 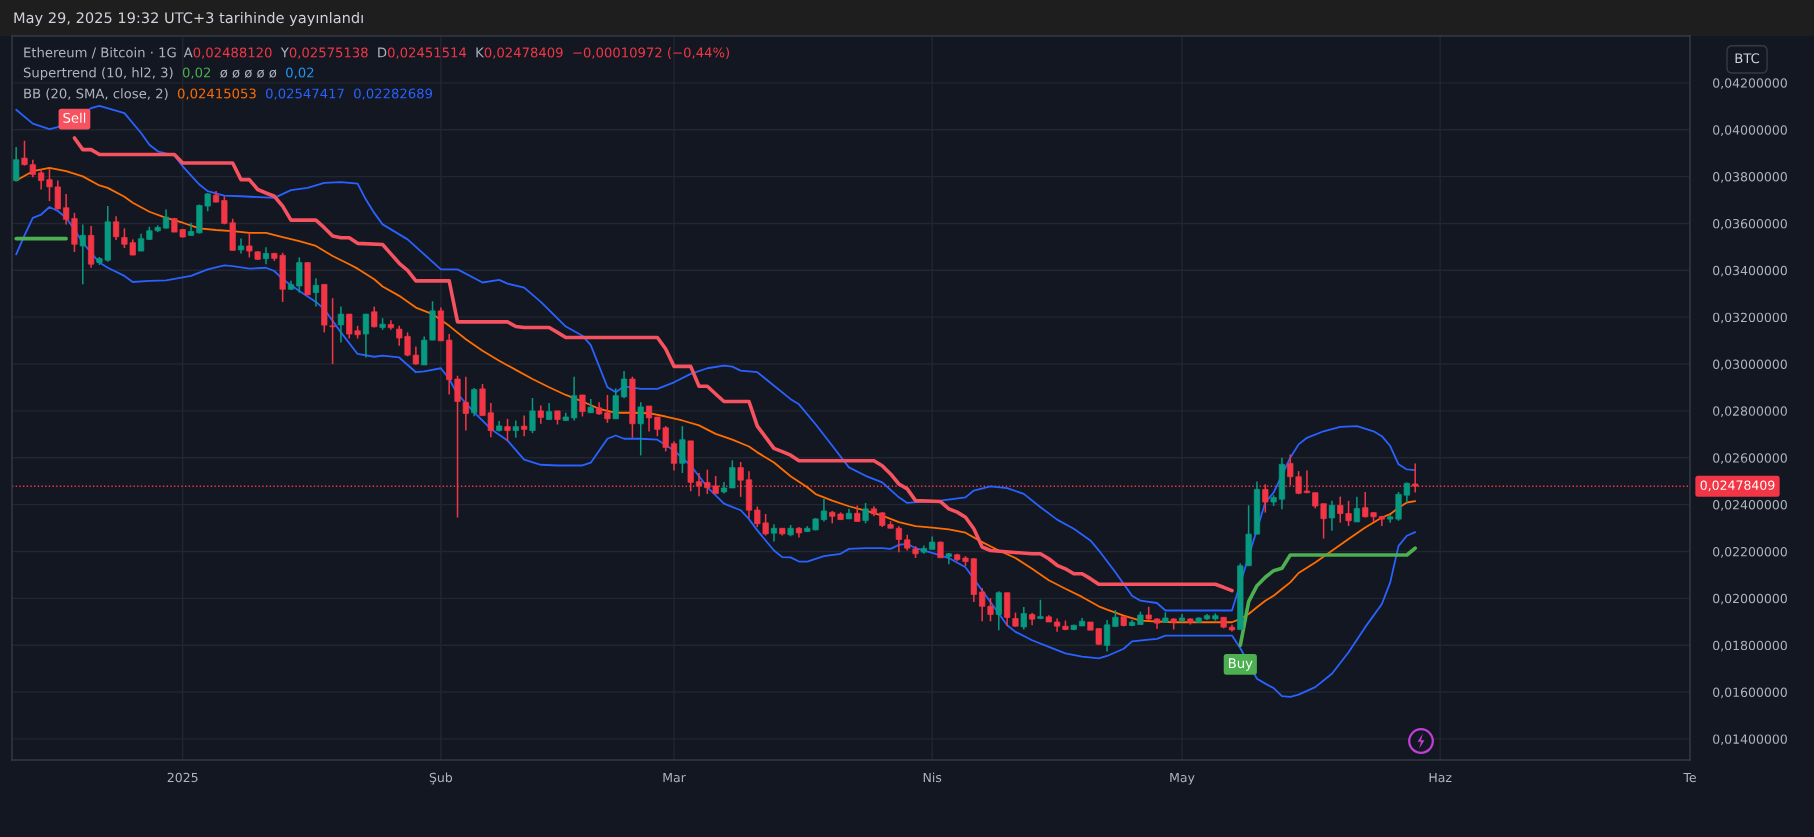 What do you see at coordinates (1750, 130) in the screenshot?
I see `y-tick-label: 0,04000000` at bounding box center [1750, 130].